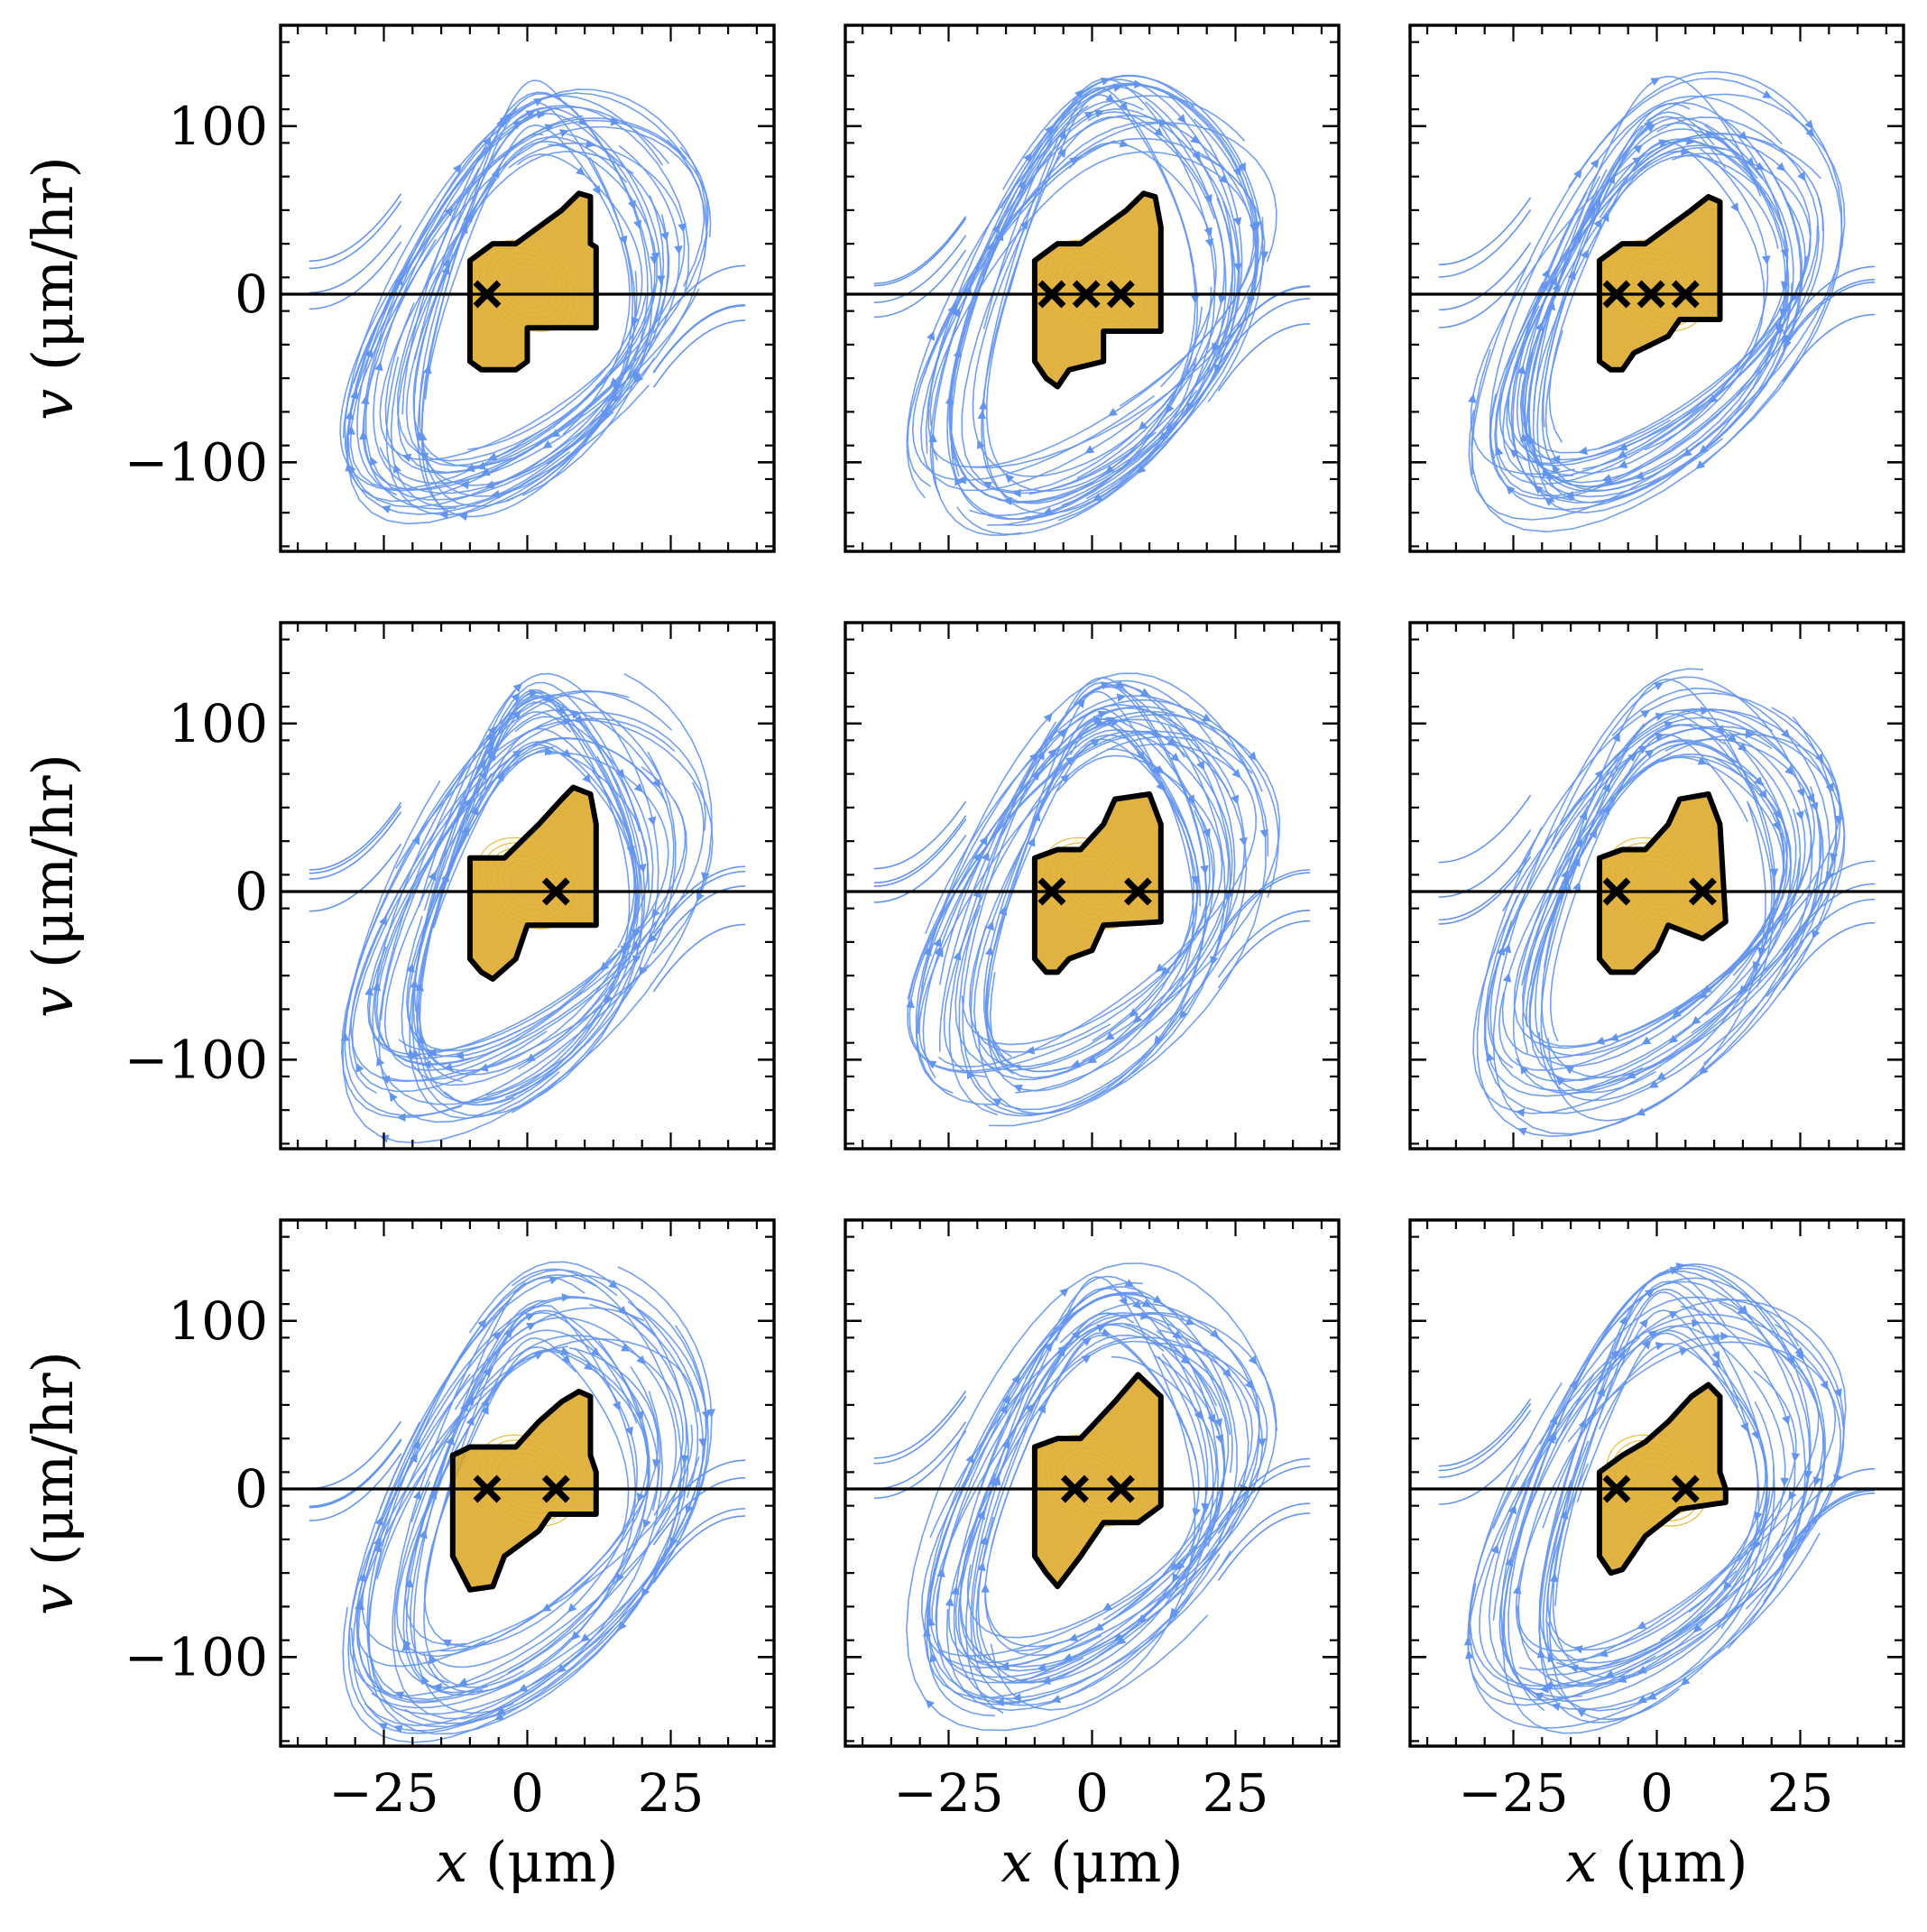  Describe the element at coordinates (948, 1793) in the screenshot. I see `xtick-label: −25` at that location.